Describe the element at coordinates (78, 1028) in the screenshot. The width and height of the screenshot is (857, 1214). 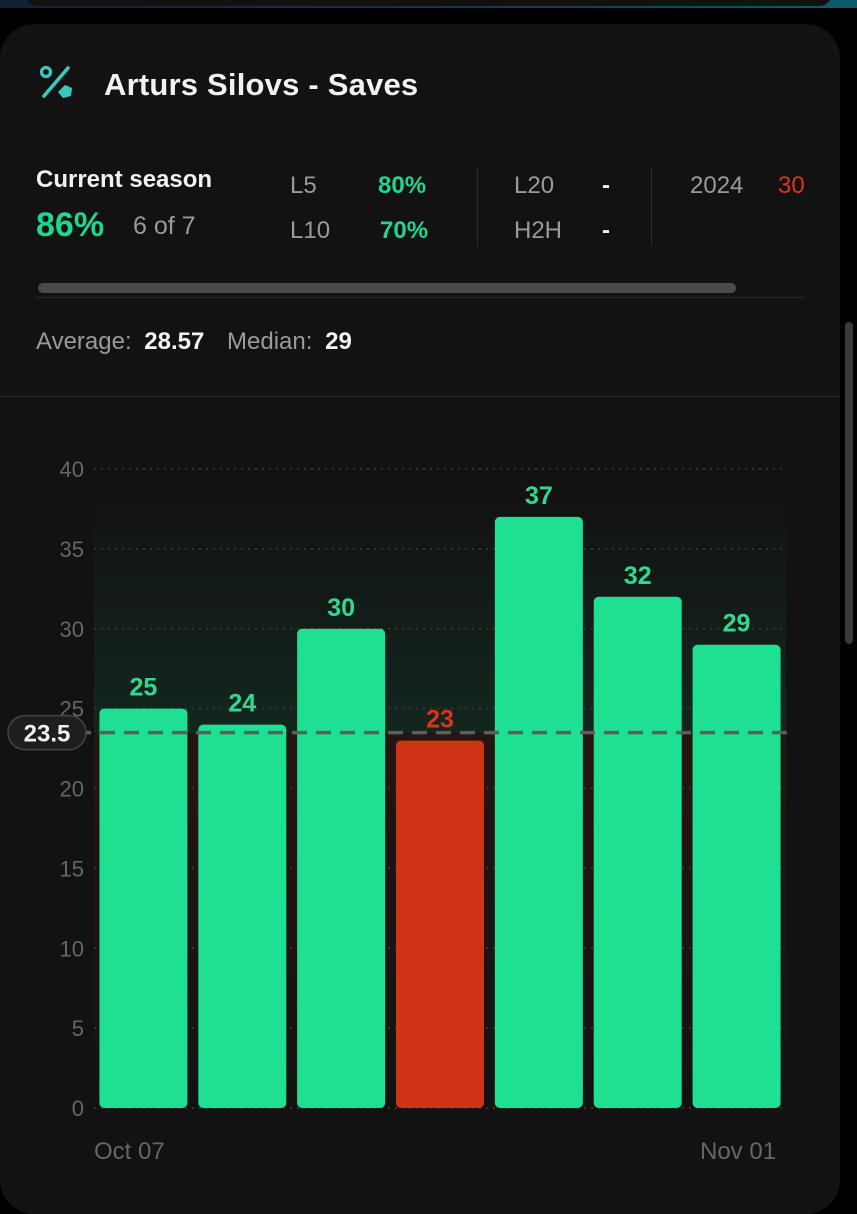
I see `y-tick-label: 5` at that location.